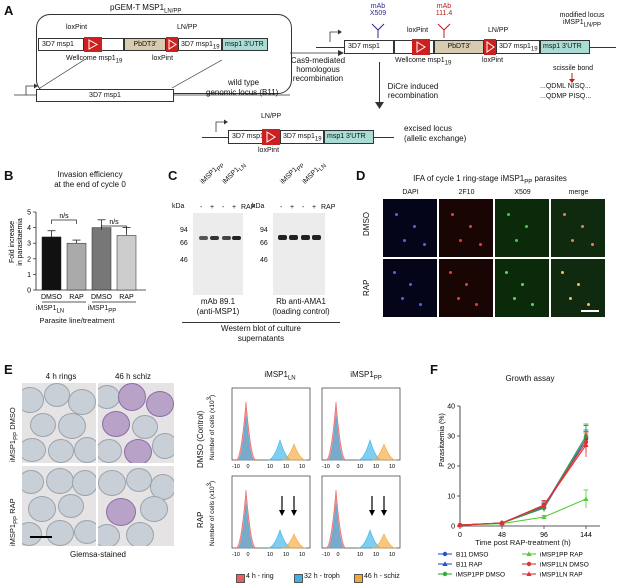  I want to click on utr-box-2: msp1 3'UTR, so click(565, 47).